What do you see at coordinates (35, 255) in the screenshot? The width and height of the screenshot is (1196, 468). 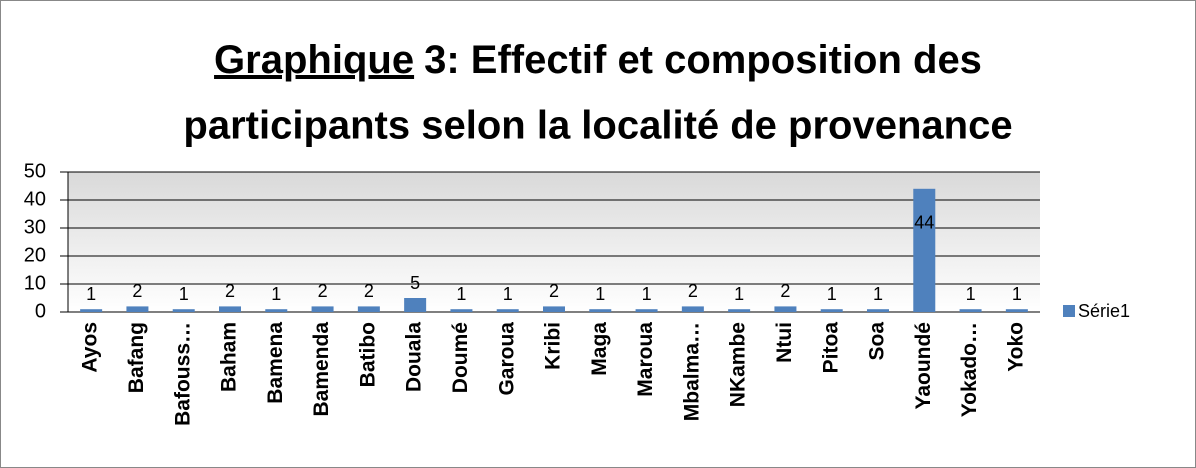 I see `y-tick-label: 20` at bounding box center [35, 255].